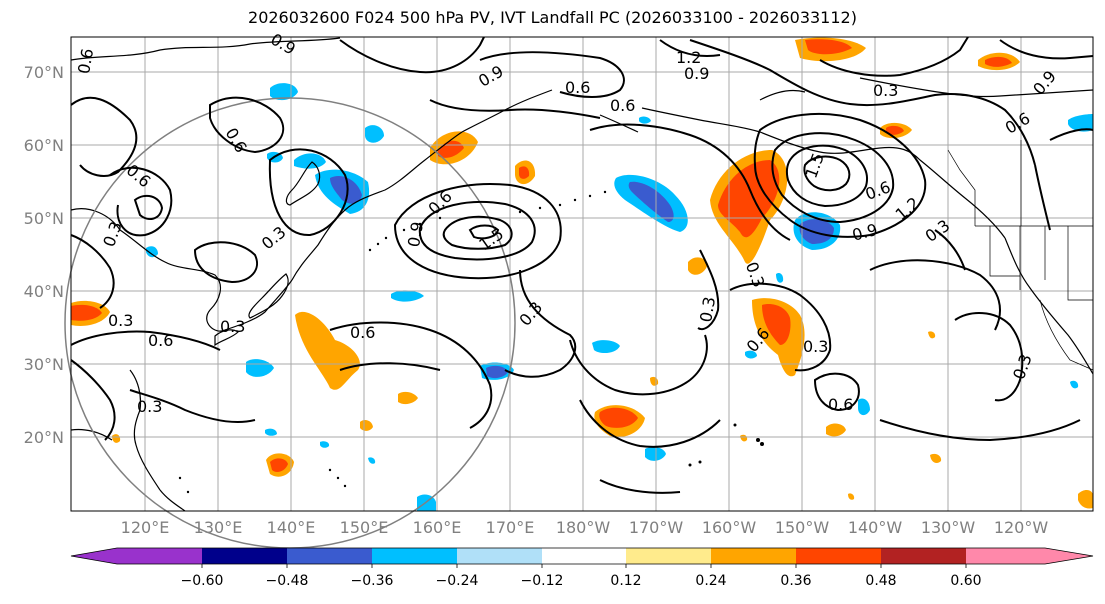  Describe the element at coordinates (372, 581) in the screenshot. I see `colorbar-tick-label: −0.36` at that location.